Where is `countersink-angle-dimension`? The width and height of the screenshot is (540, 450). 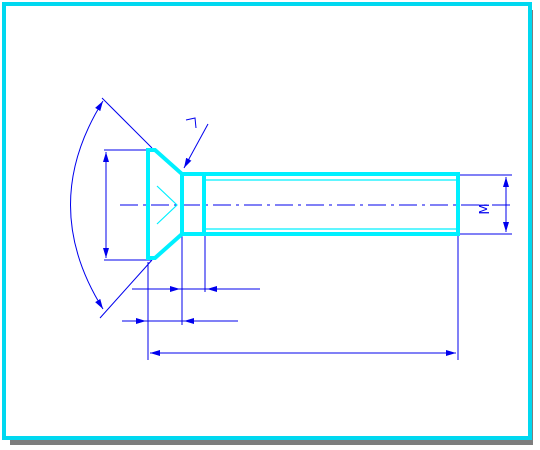
countersink-angle-dimension is located at coordinates (111, 208).